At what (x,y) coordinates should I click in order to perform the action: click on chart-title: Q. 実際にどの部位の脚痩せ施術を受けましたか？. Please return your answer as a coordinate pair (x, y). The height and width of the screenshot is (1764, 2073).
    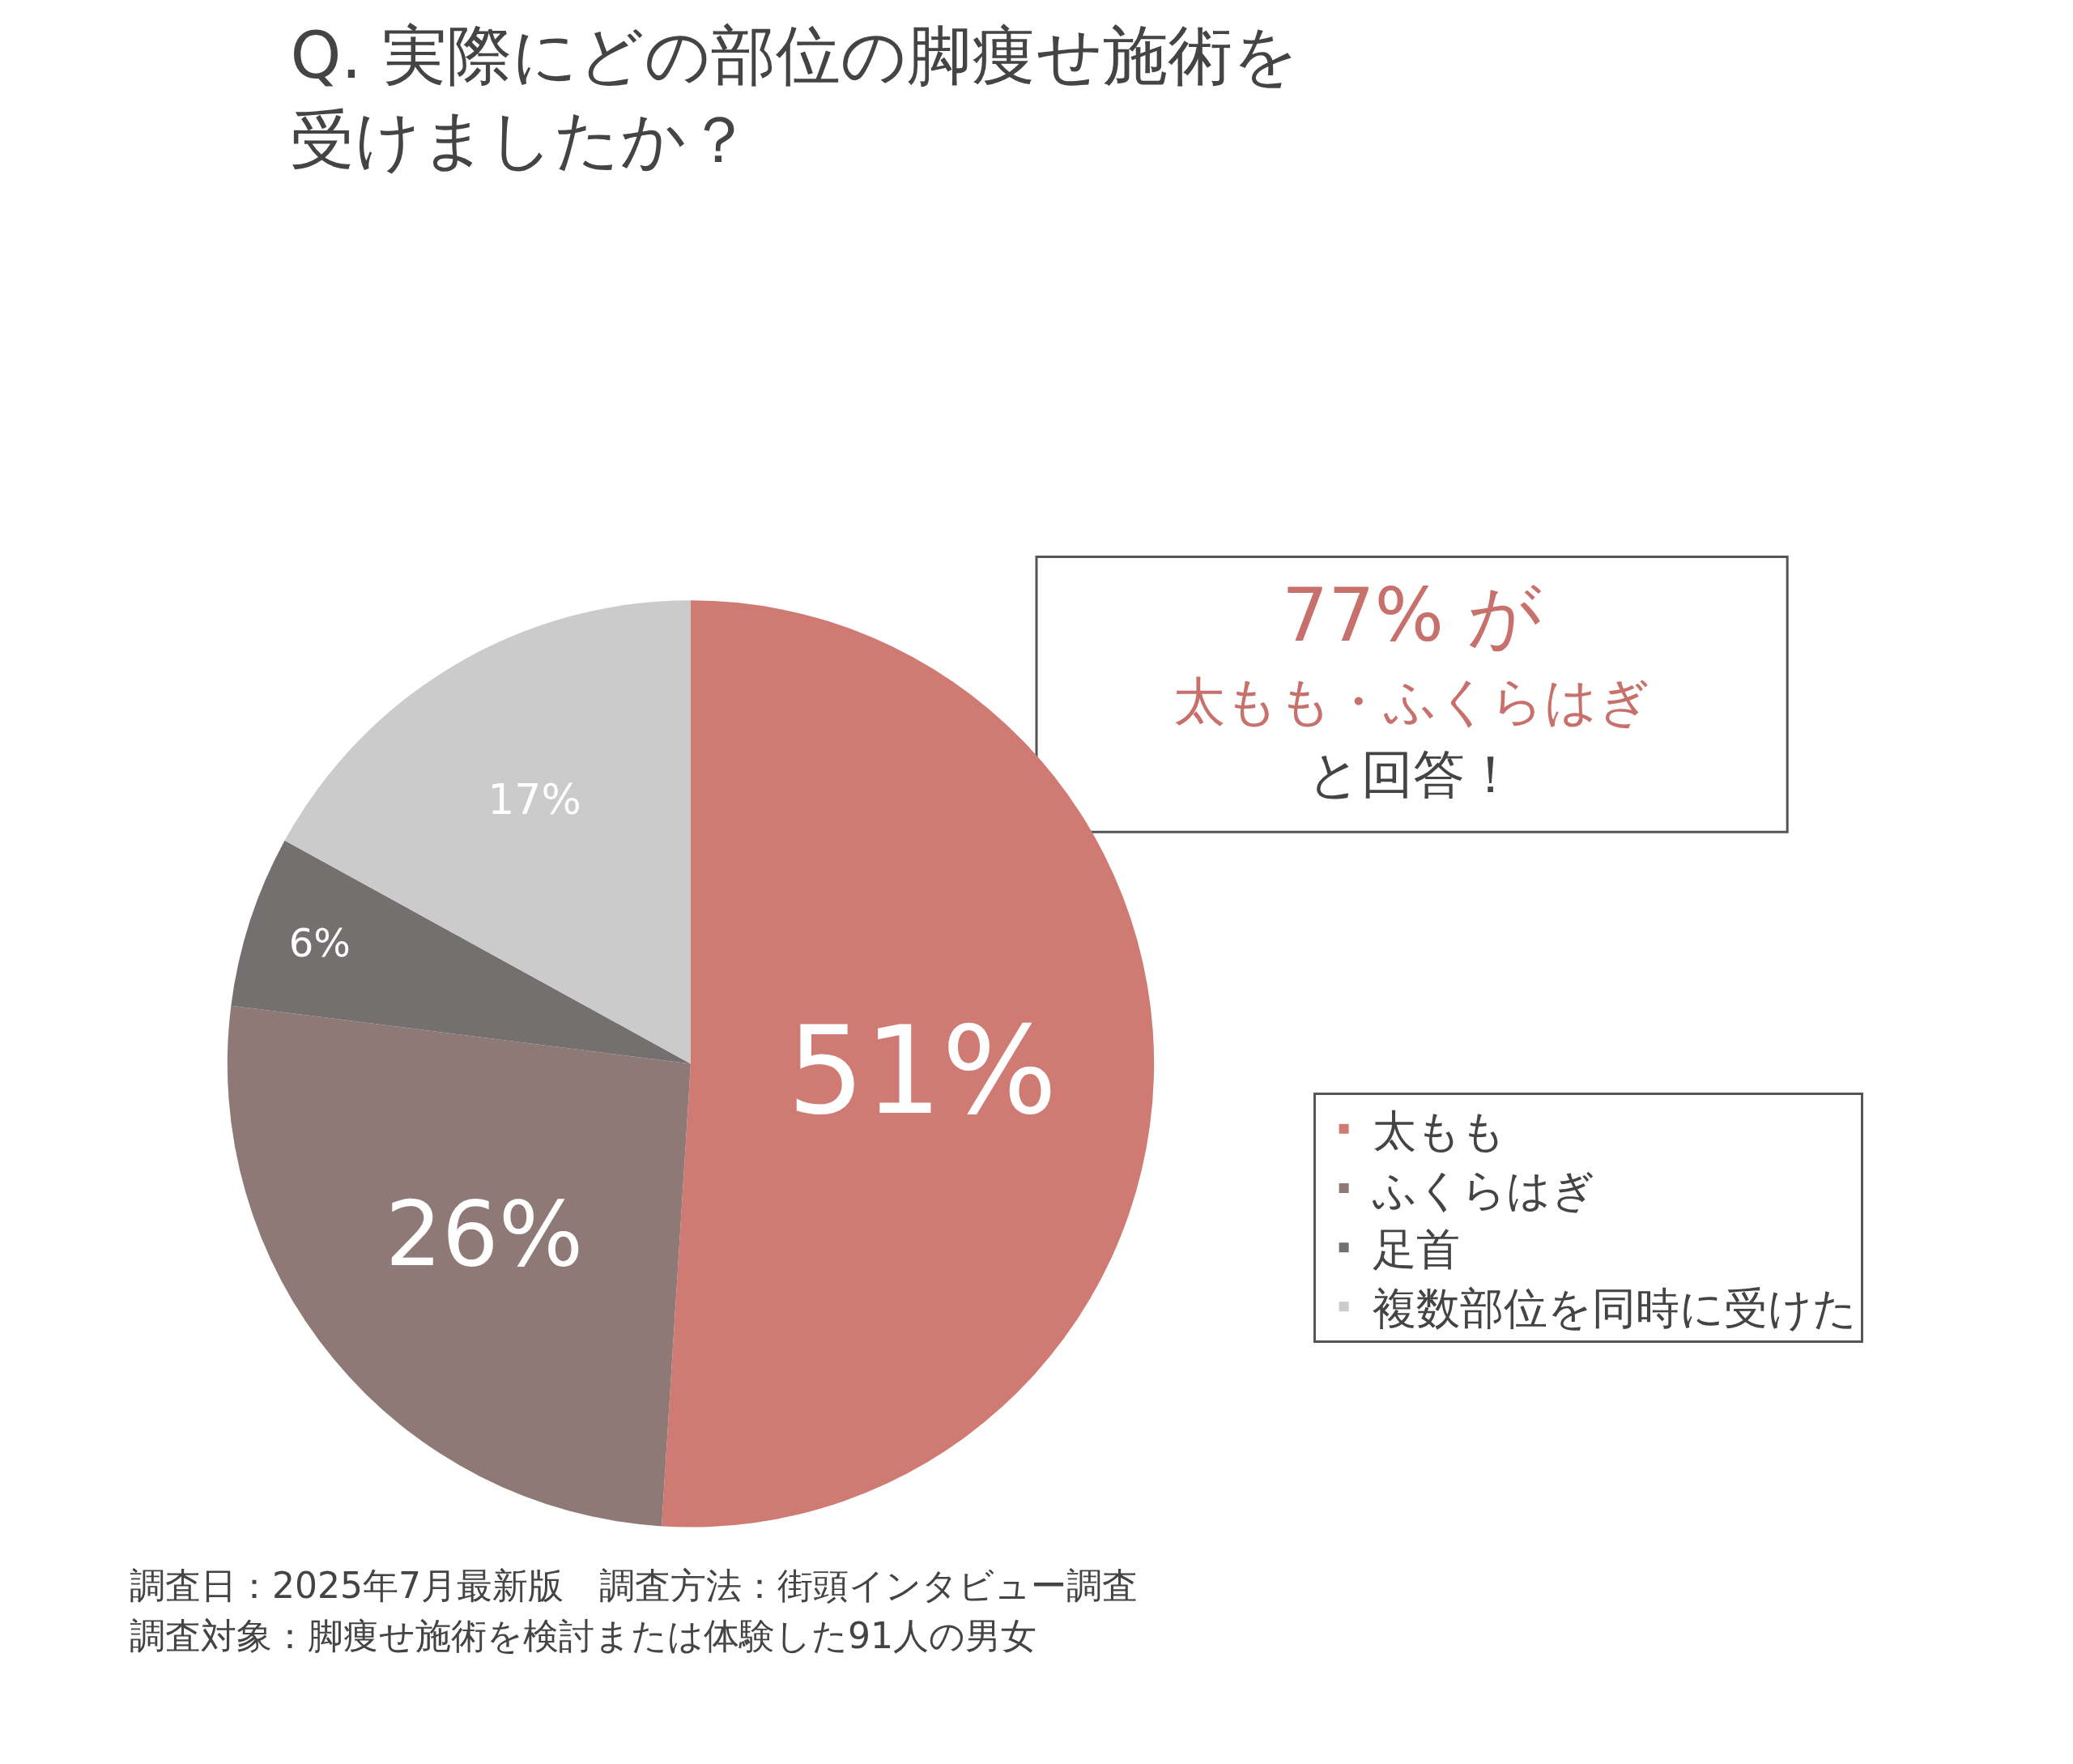
    Looking at the image, I should click on (795, 97).